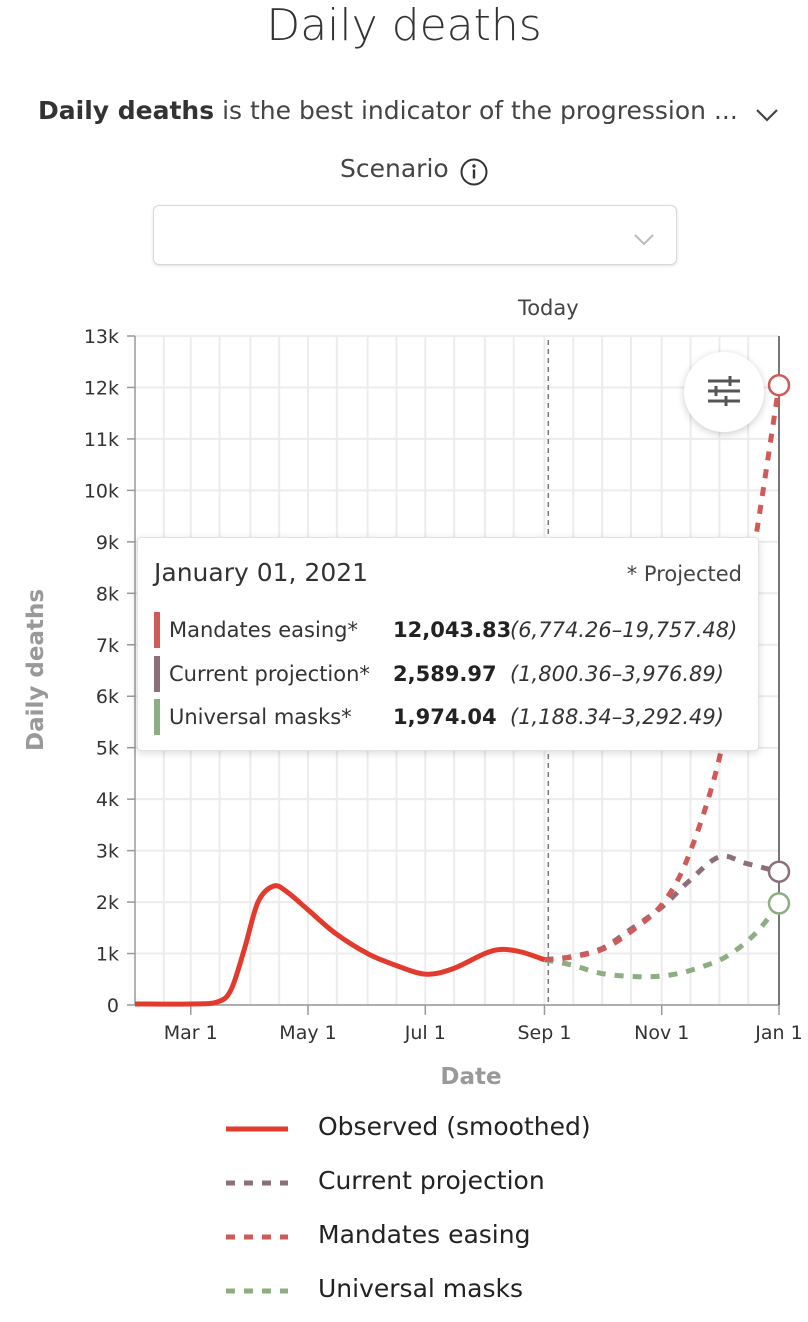  I want to click on legend-label: Mandates easing, so click(424, 1234).